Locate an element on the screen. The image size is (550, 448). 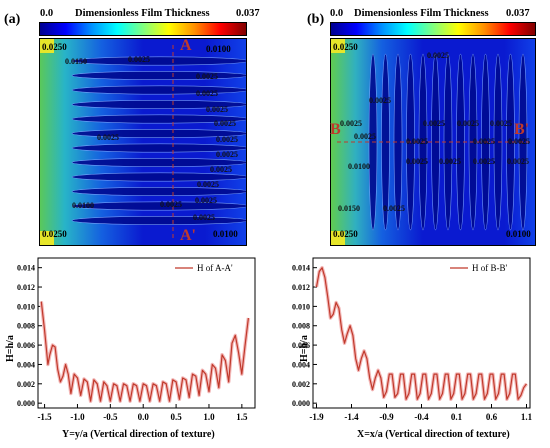
panel-a-label: (a) is located at coordinates (12, 19).